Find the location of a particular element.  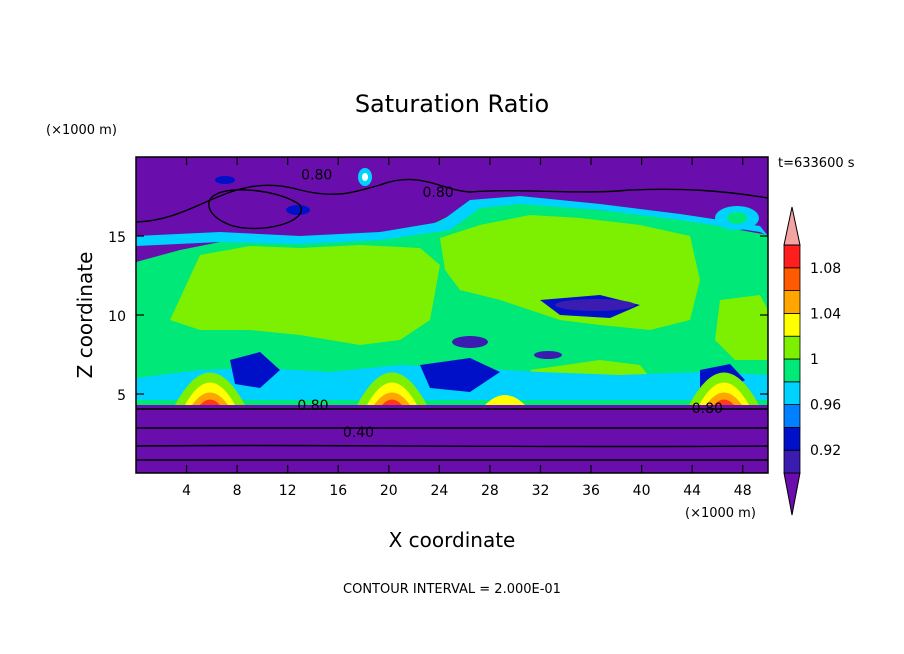

colorbar-label-2: 1 is located at coordinates (814, 360).